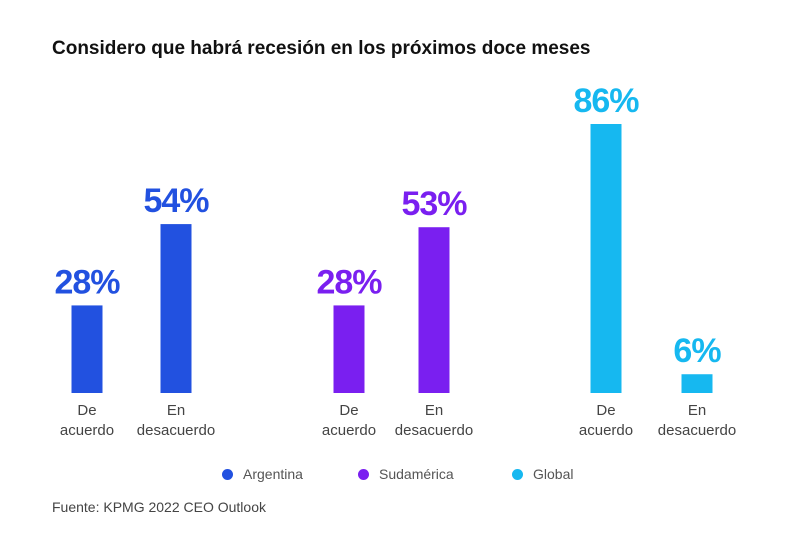 This screenshot has width=800, height=538. What do you see at coordinates (227, 474) in the screenshot?
I see `legend-dot-argentina` at bounding box center [227, 474].